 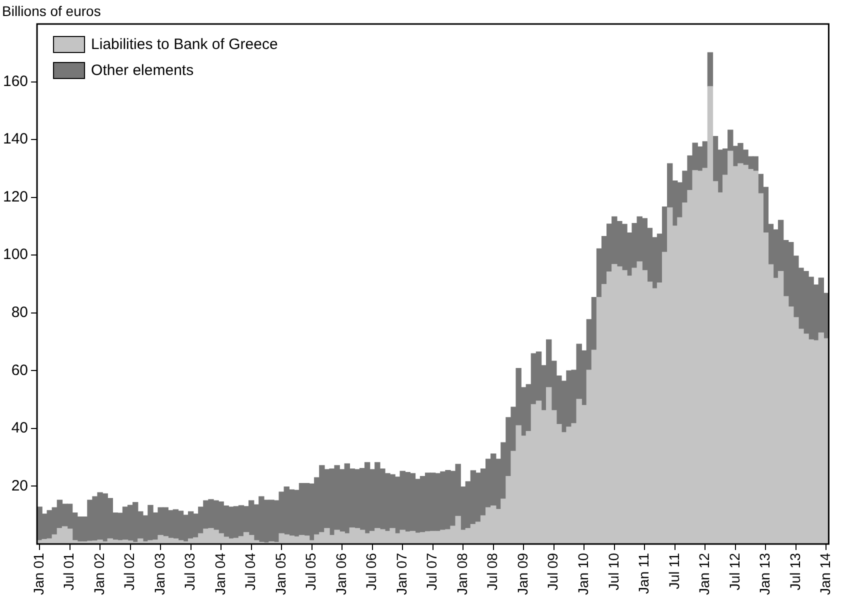 I want to click on x-tick-label: Jan 02, so click(x=98, y=574).